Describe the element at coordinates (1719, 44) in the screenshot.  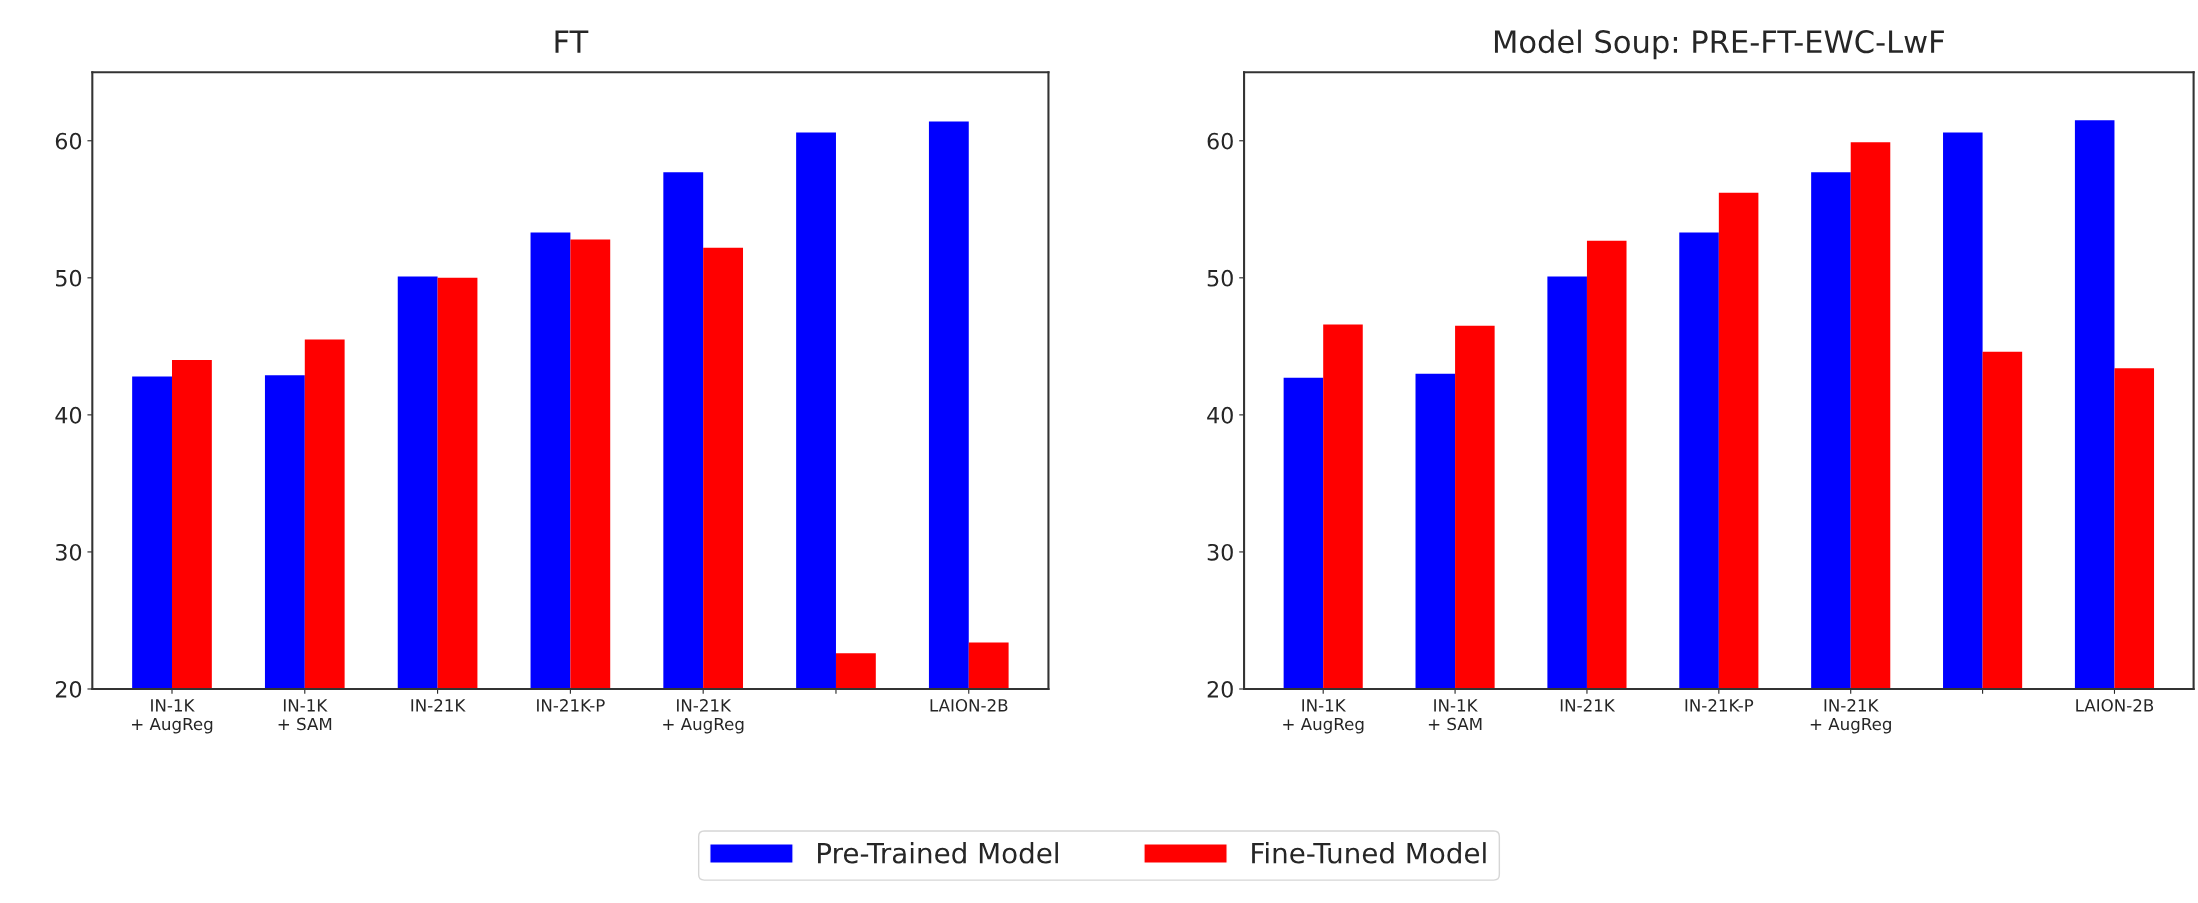
I see `chart-title: Model Soup: PRE-FT-EWC-LwF` at that location.